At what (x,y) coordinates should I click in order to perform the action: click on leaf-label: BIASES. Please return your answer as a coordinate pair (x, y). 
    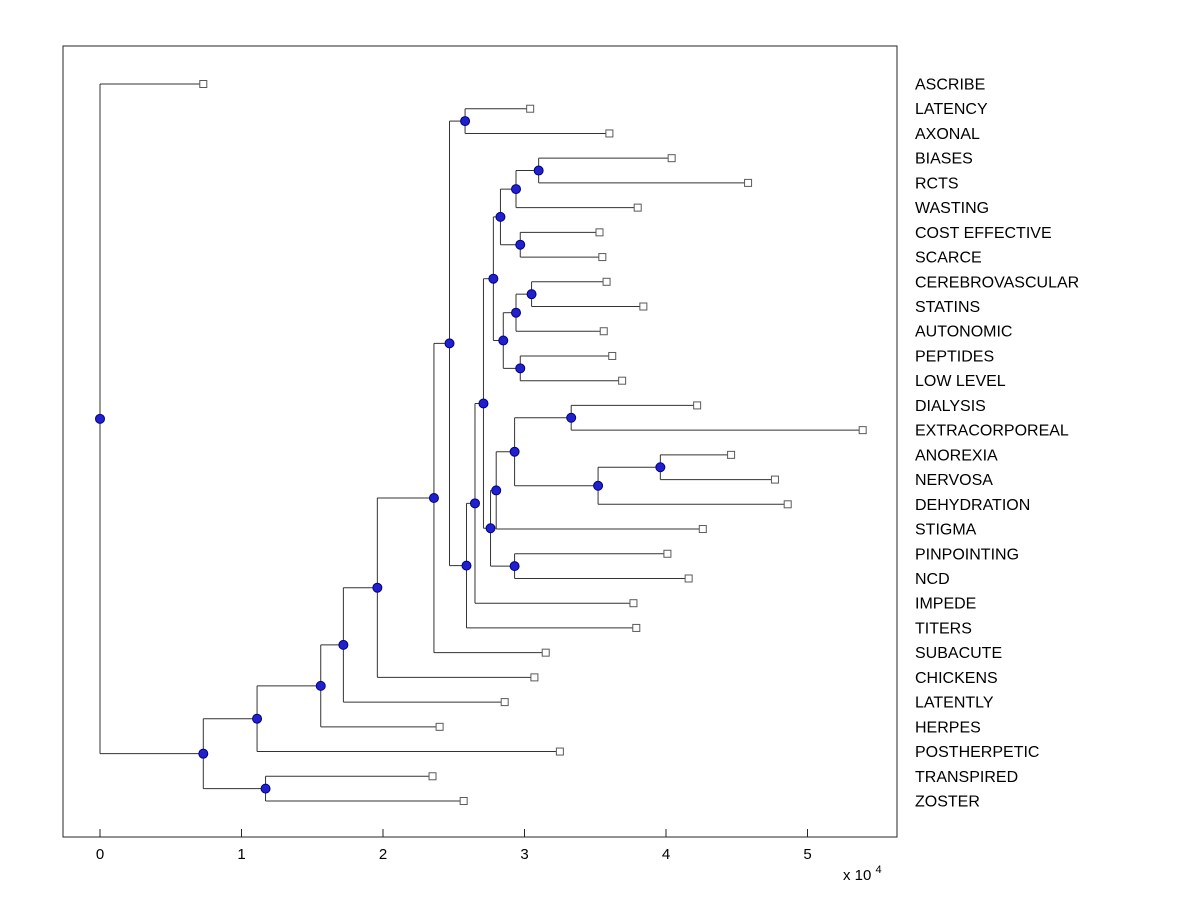
    Looking at the image, I should click on (944, 159).